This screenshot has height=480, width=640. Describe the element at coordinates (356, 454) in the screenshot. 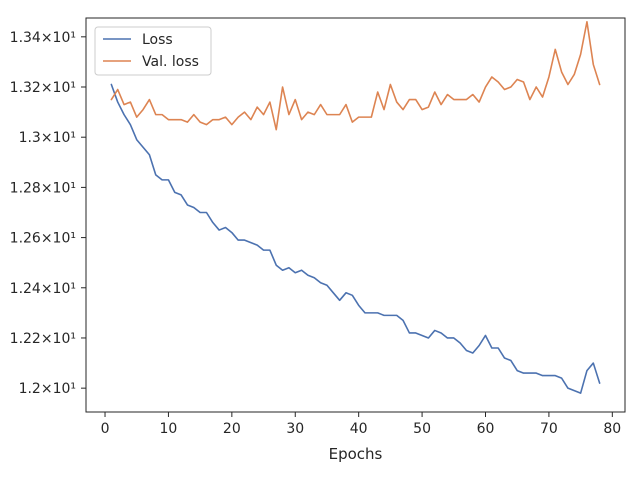

I see `x-axis-label: Epochs` at that location.